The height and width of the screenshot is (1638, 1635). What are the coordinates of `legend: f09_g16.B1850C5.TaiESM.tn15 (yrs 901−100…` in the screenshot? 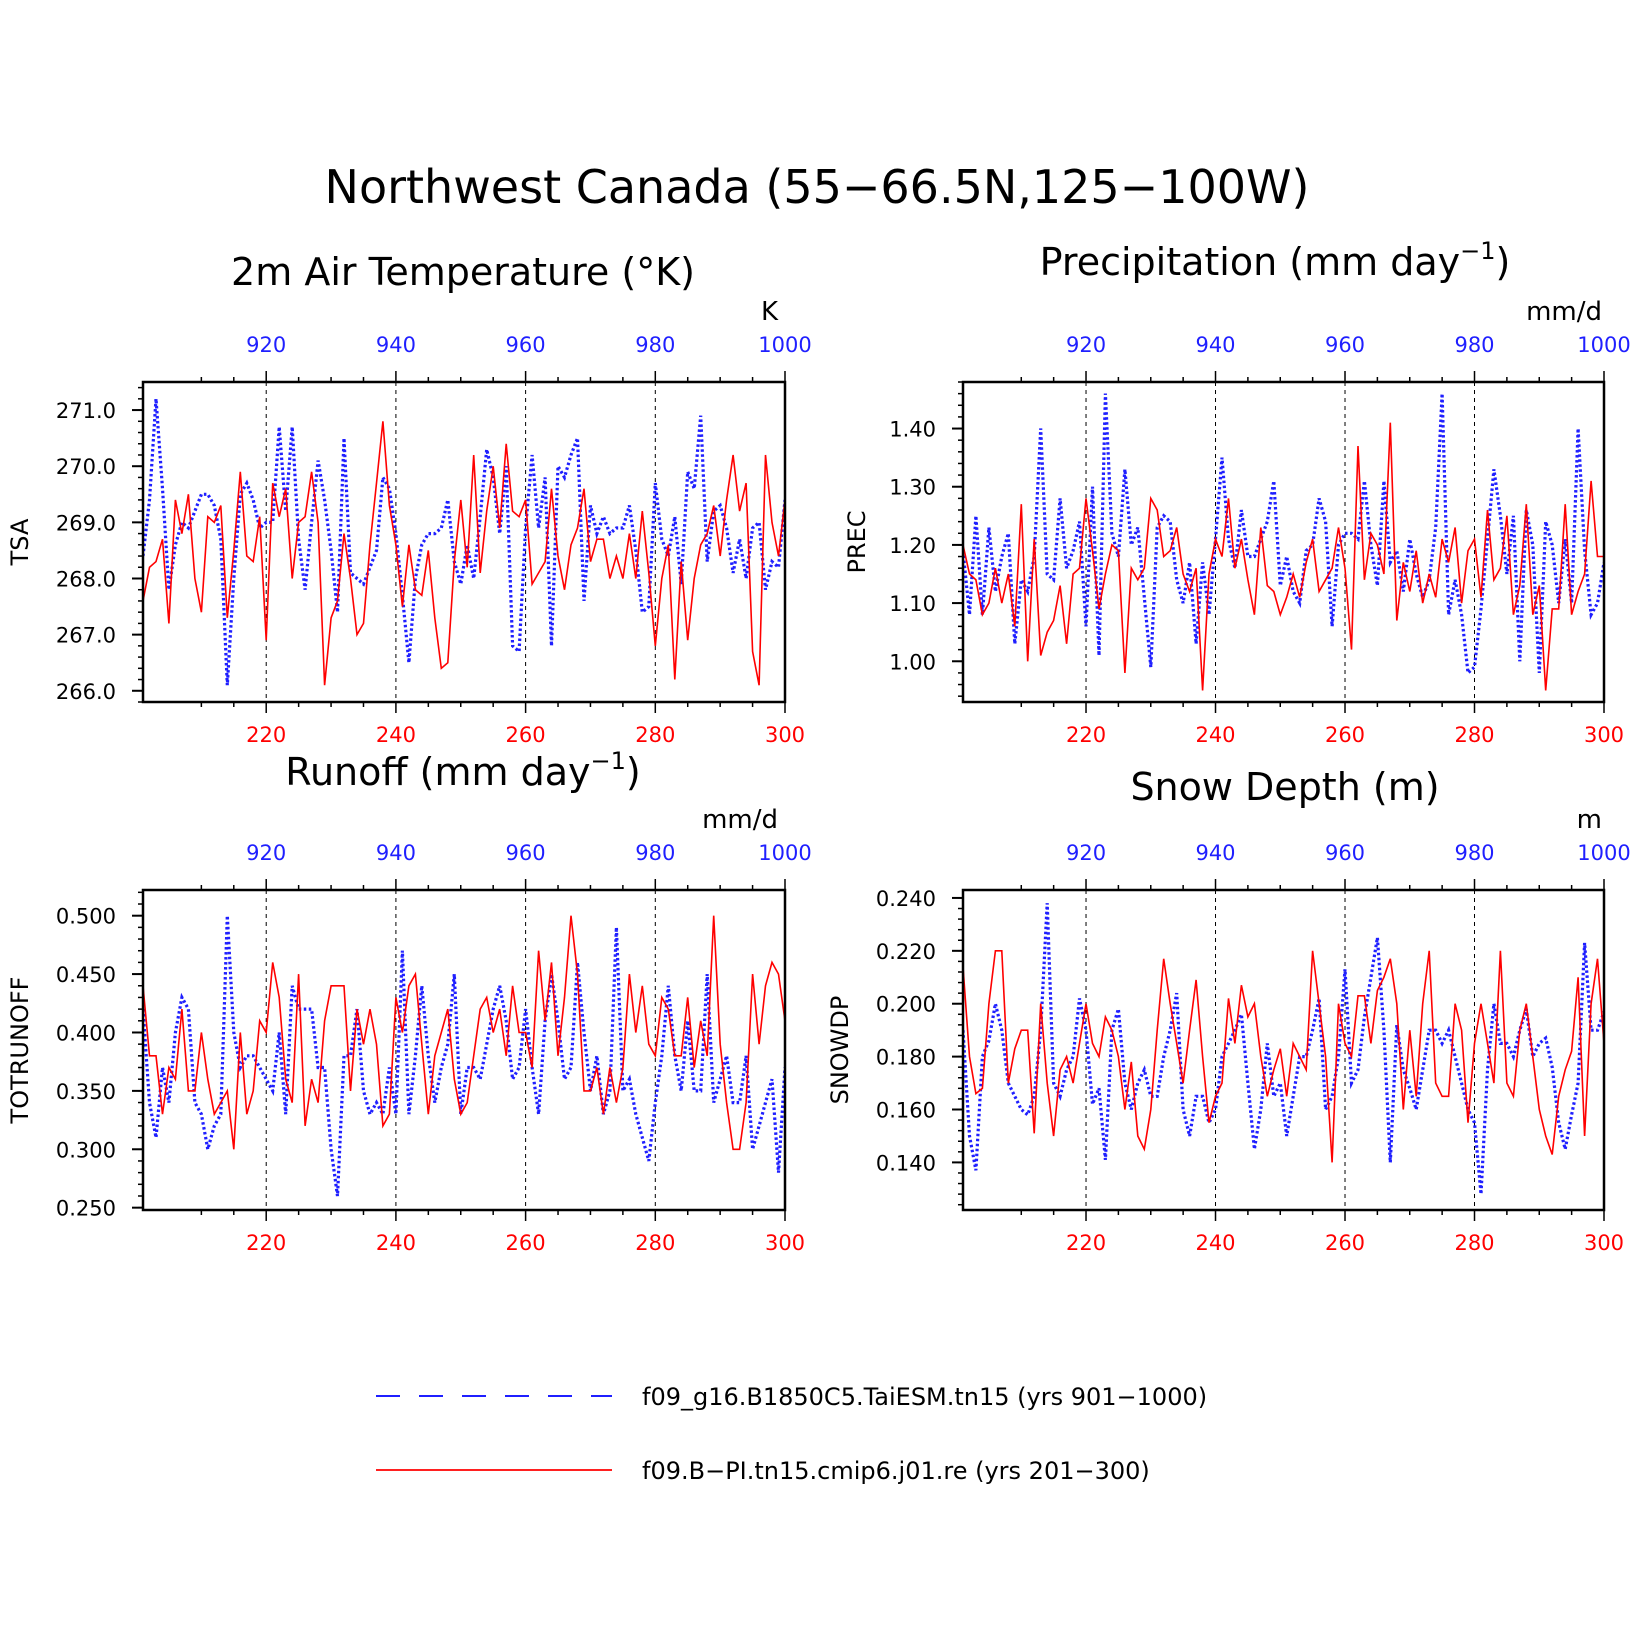 It's located at (791, 1434).